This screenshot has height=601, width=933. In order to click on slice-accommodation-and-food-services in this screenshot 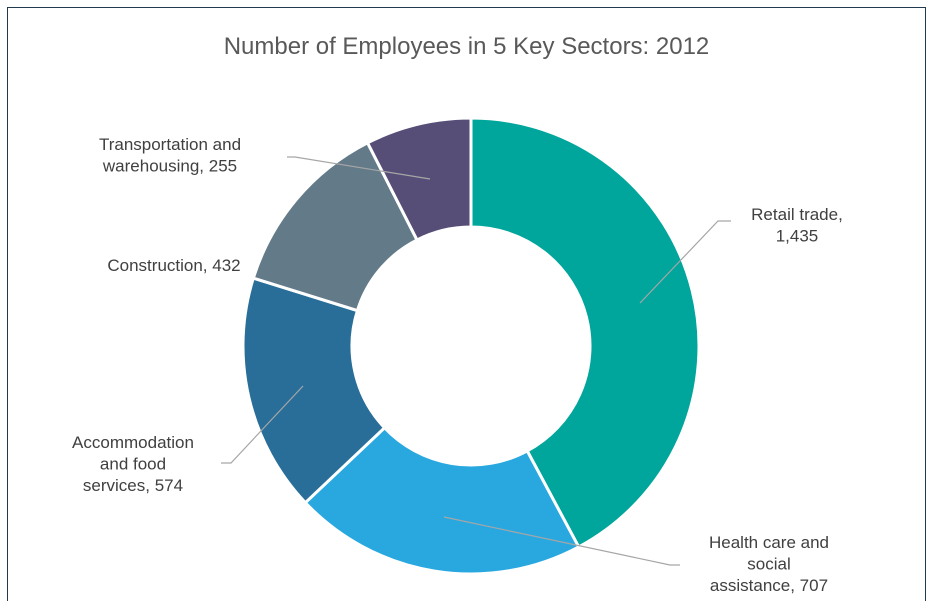, I will do `click(314, 390)`.